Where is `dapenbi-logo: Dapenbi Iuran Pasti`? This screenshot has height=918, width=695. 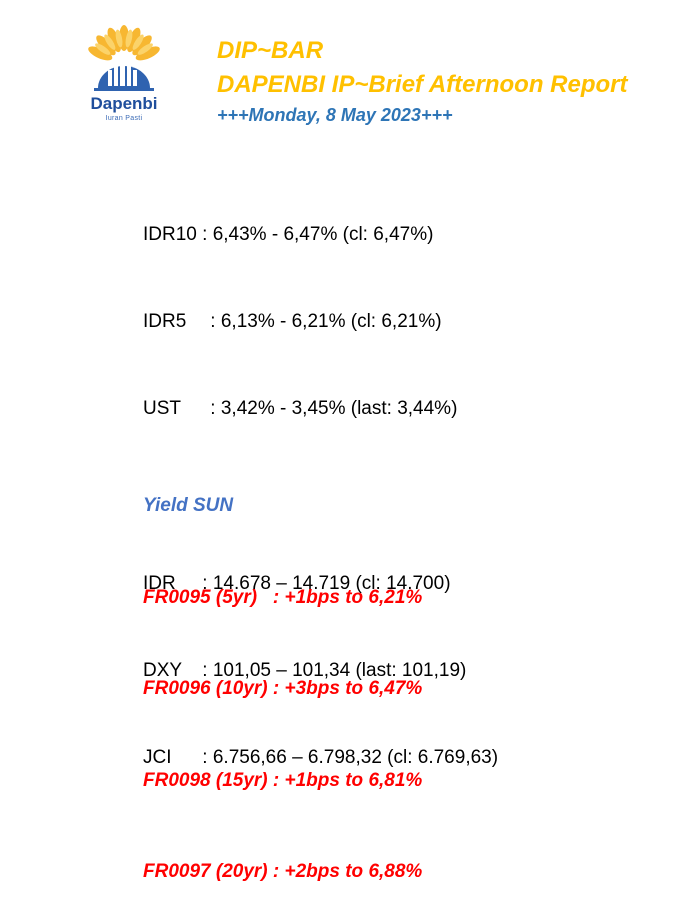
dapenbi-logo: Dapenbi Iuran Pasti is located at coordinates (124, 78).